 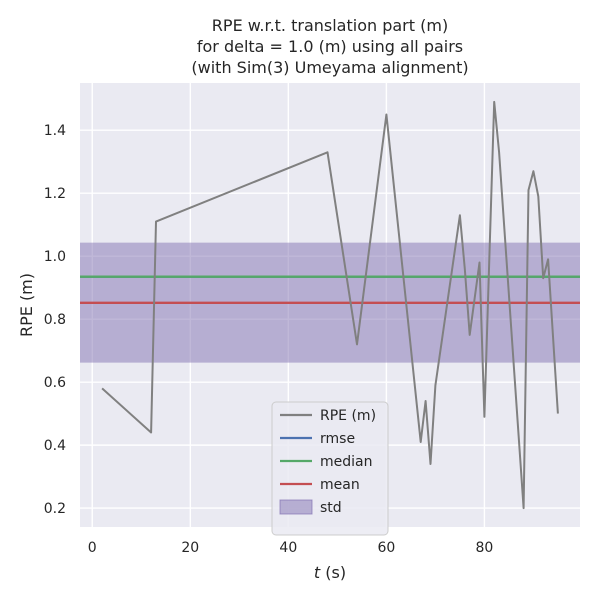 I want to click on legend: RPE (m) rmse median mean std, so click(x=330, y=468).